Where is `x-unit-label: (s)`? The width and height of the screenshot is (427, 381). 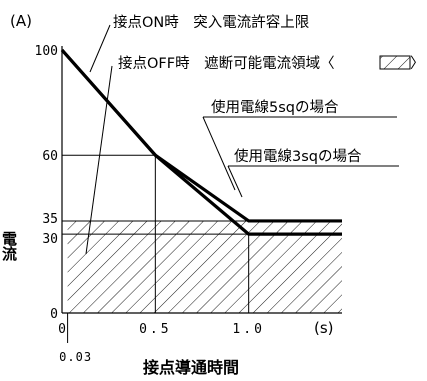 x-unit-label: (s) is located at coordinates (324, 328).